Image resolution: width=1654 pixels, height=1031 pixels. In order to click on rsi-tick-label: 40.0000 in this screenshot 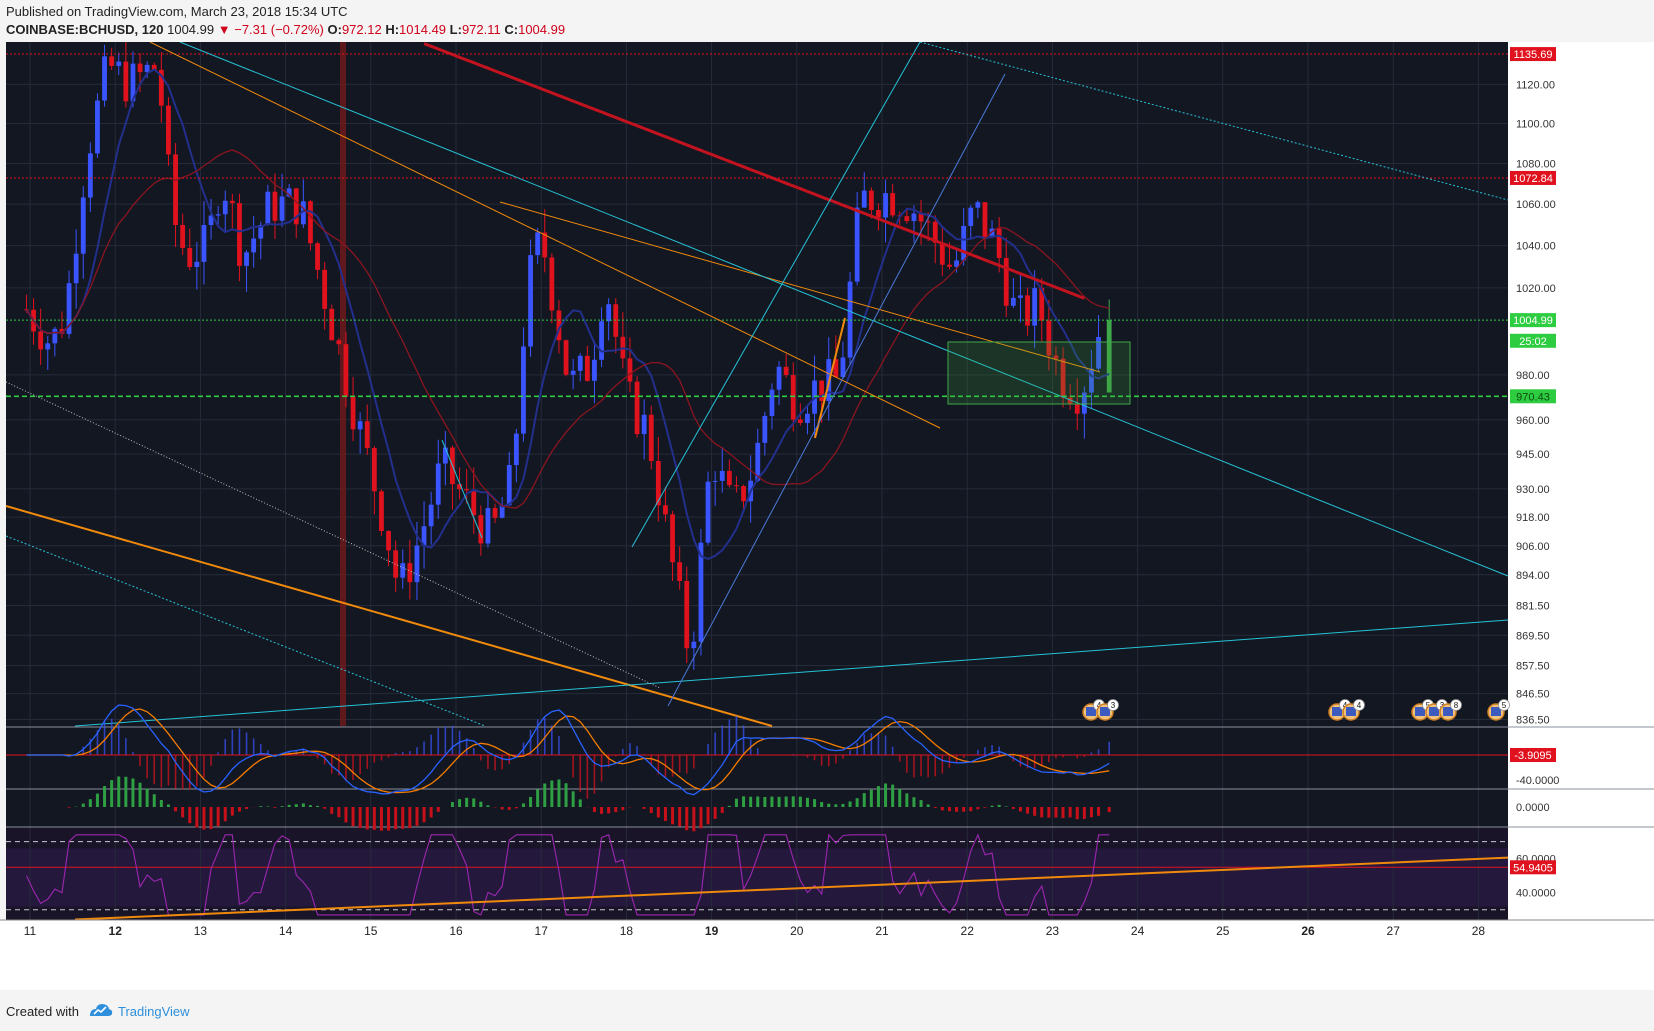, I will do `click(1536, 894)`.